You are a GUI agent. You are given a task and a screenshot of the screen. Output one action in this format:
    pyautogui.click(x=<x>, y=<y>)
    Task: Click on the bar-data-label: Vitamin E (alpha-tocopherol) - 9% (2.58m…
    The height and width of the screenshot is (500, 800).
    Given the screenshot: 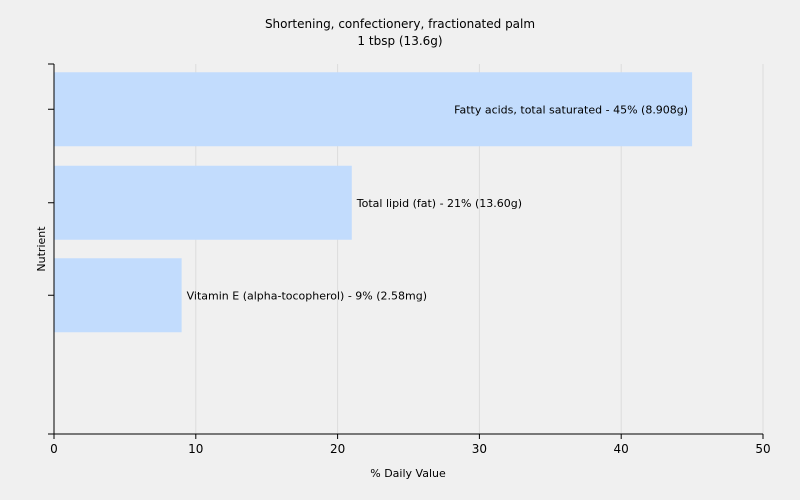 What is the action you would take?
    pyautogui.click(x=307, y=295)
    